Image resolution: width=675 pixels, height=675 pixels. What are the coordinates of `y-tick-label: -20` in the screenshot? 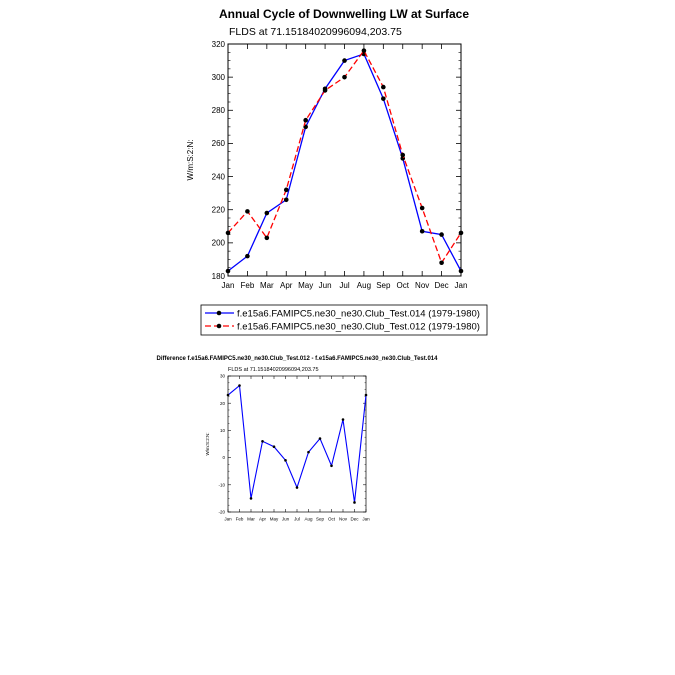 It's located at (221, 512).